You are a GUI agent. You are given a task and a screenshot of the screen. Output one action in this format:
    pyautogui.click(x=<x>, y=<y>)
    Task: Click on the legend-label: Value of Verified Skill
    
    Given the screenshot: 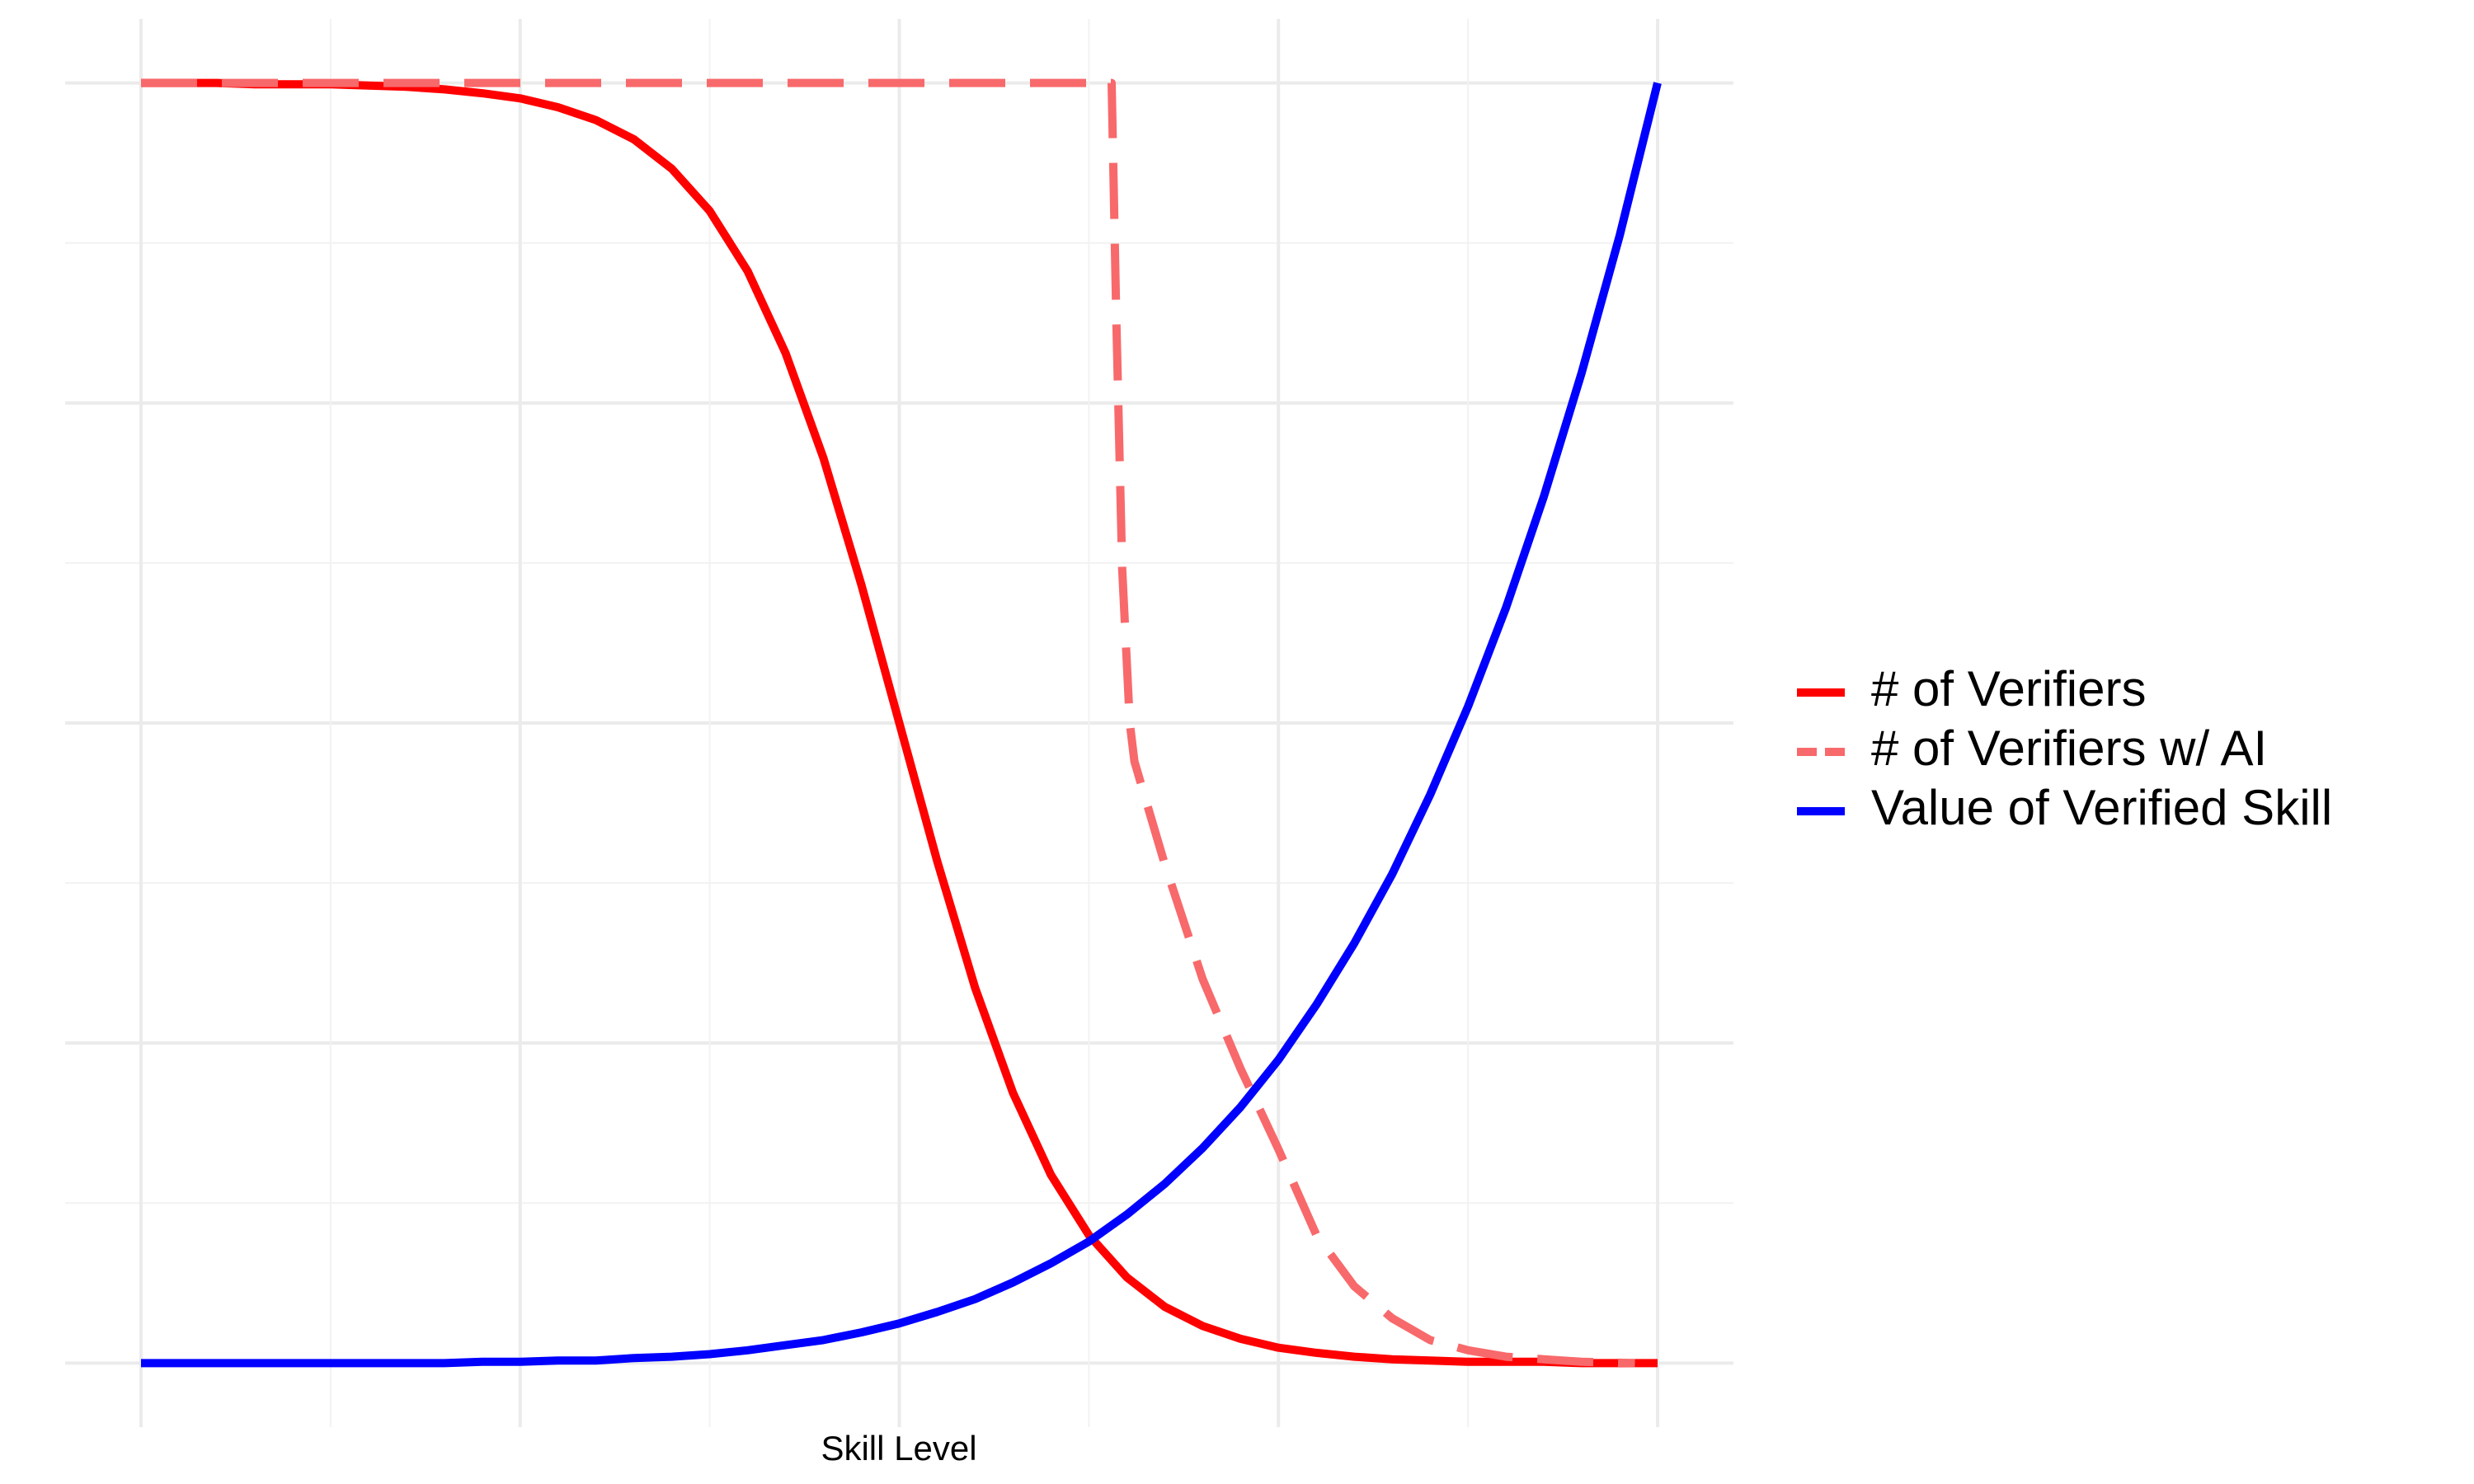 What is the action you would take?
    pyautogui.click(x=2101, y=807)
    